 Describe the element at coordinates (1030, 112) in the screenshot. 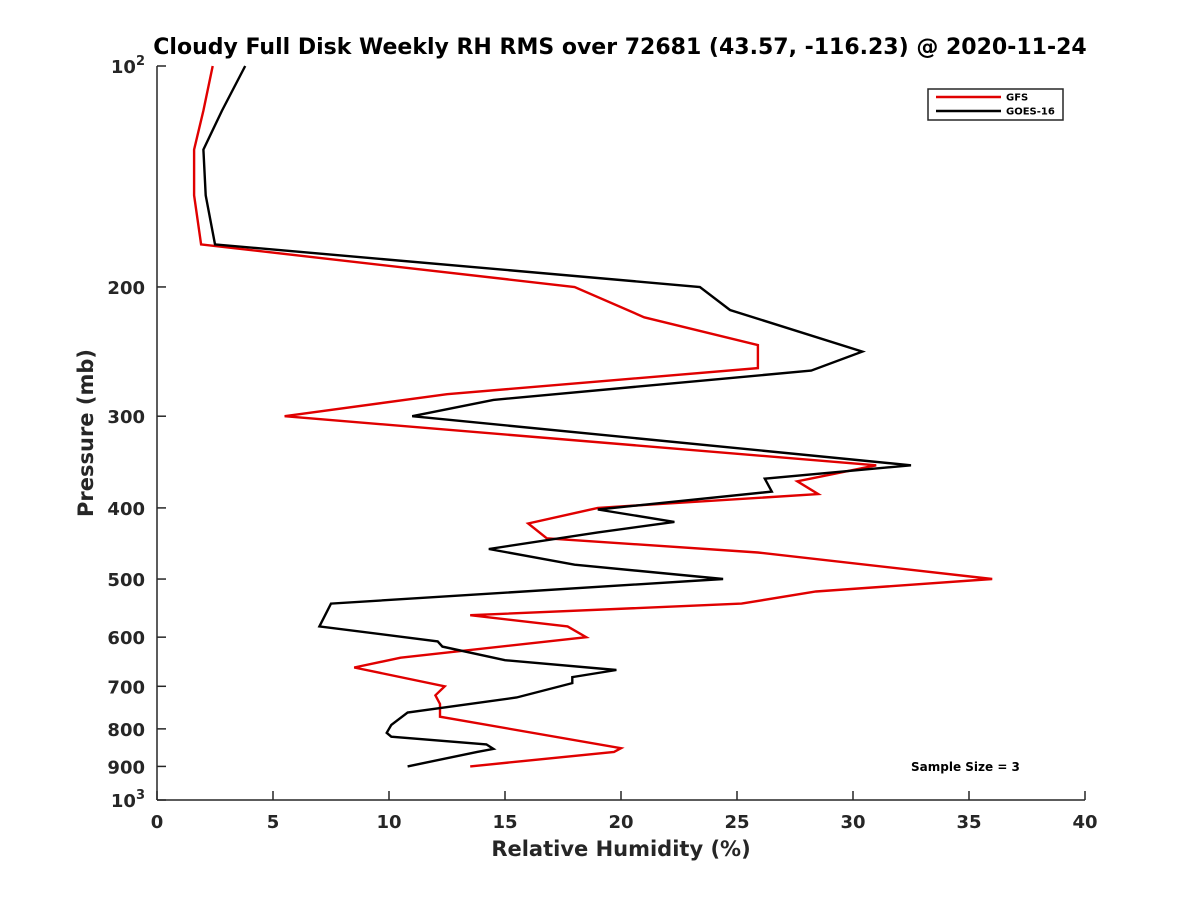

I see `legend-label: GOES-16` at that location.